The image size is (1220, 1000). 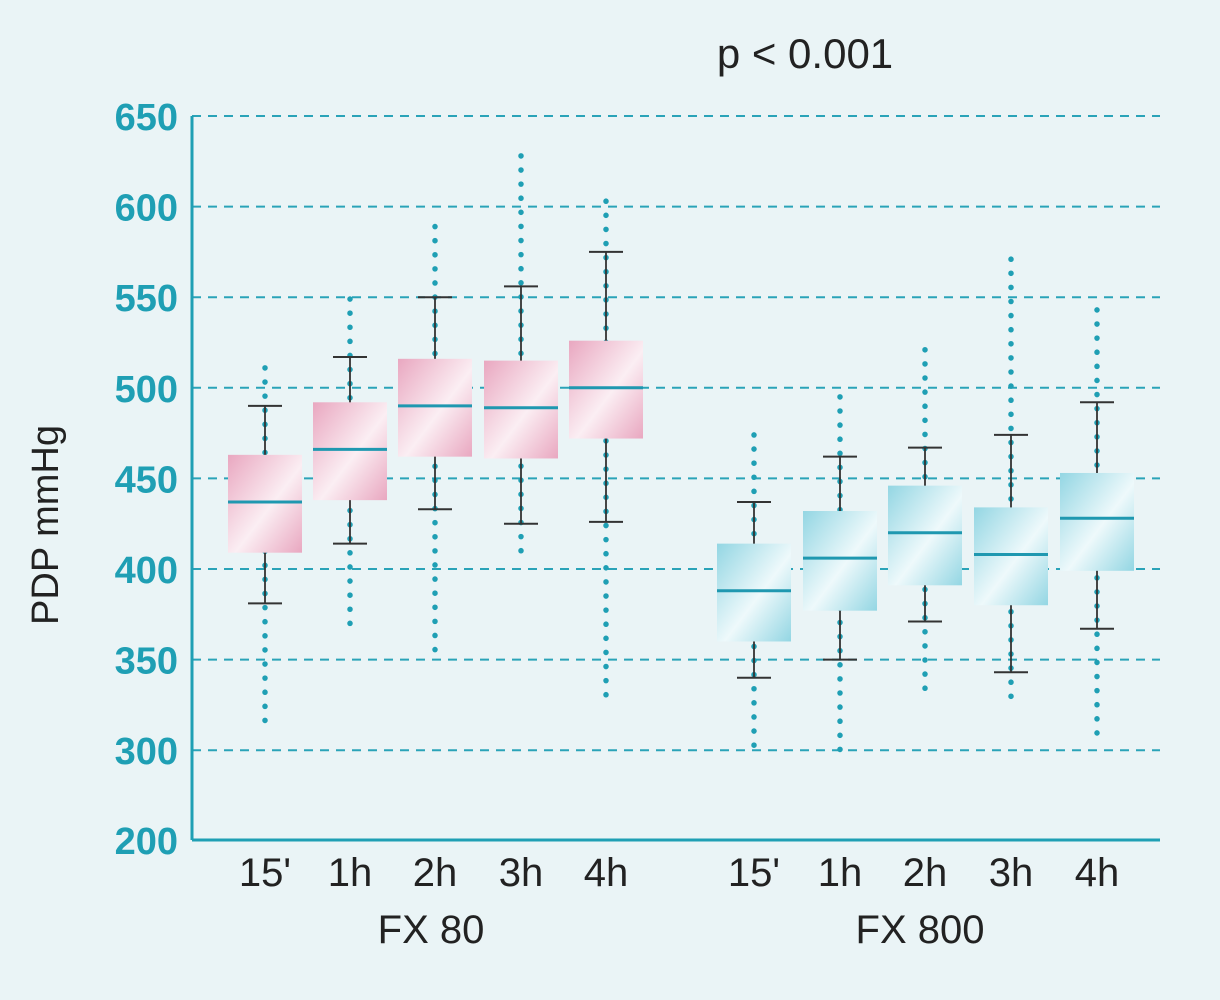 I want to click on y-tick-label-200: 200, so click(x=146, y=842).